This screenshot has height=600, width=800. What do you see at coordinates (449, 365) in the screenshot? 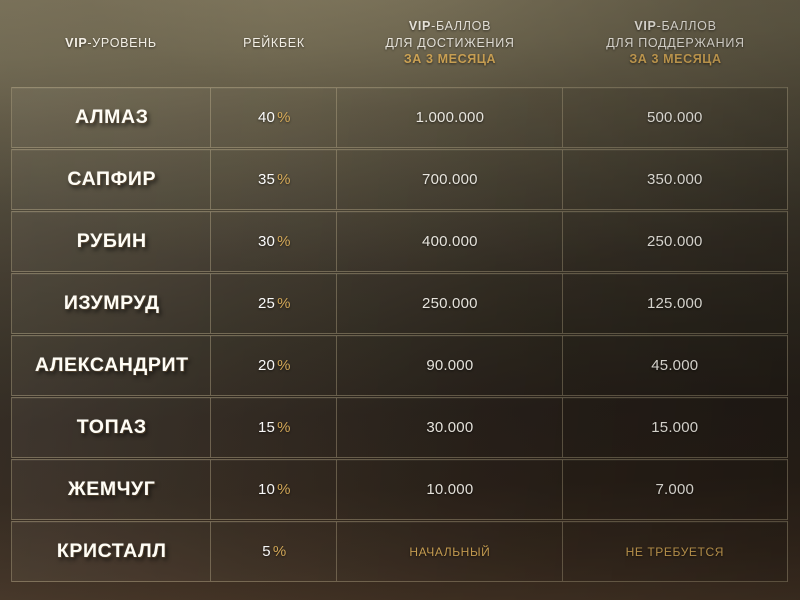
I see `cell-points-to-reach: 90.000` at bounding box center [449, 365].